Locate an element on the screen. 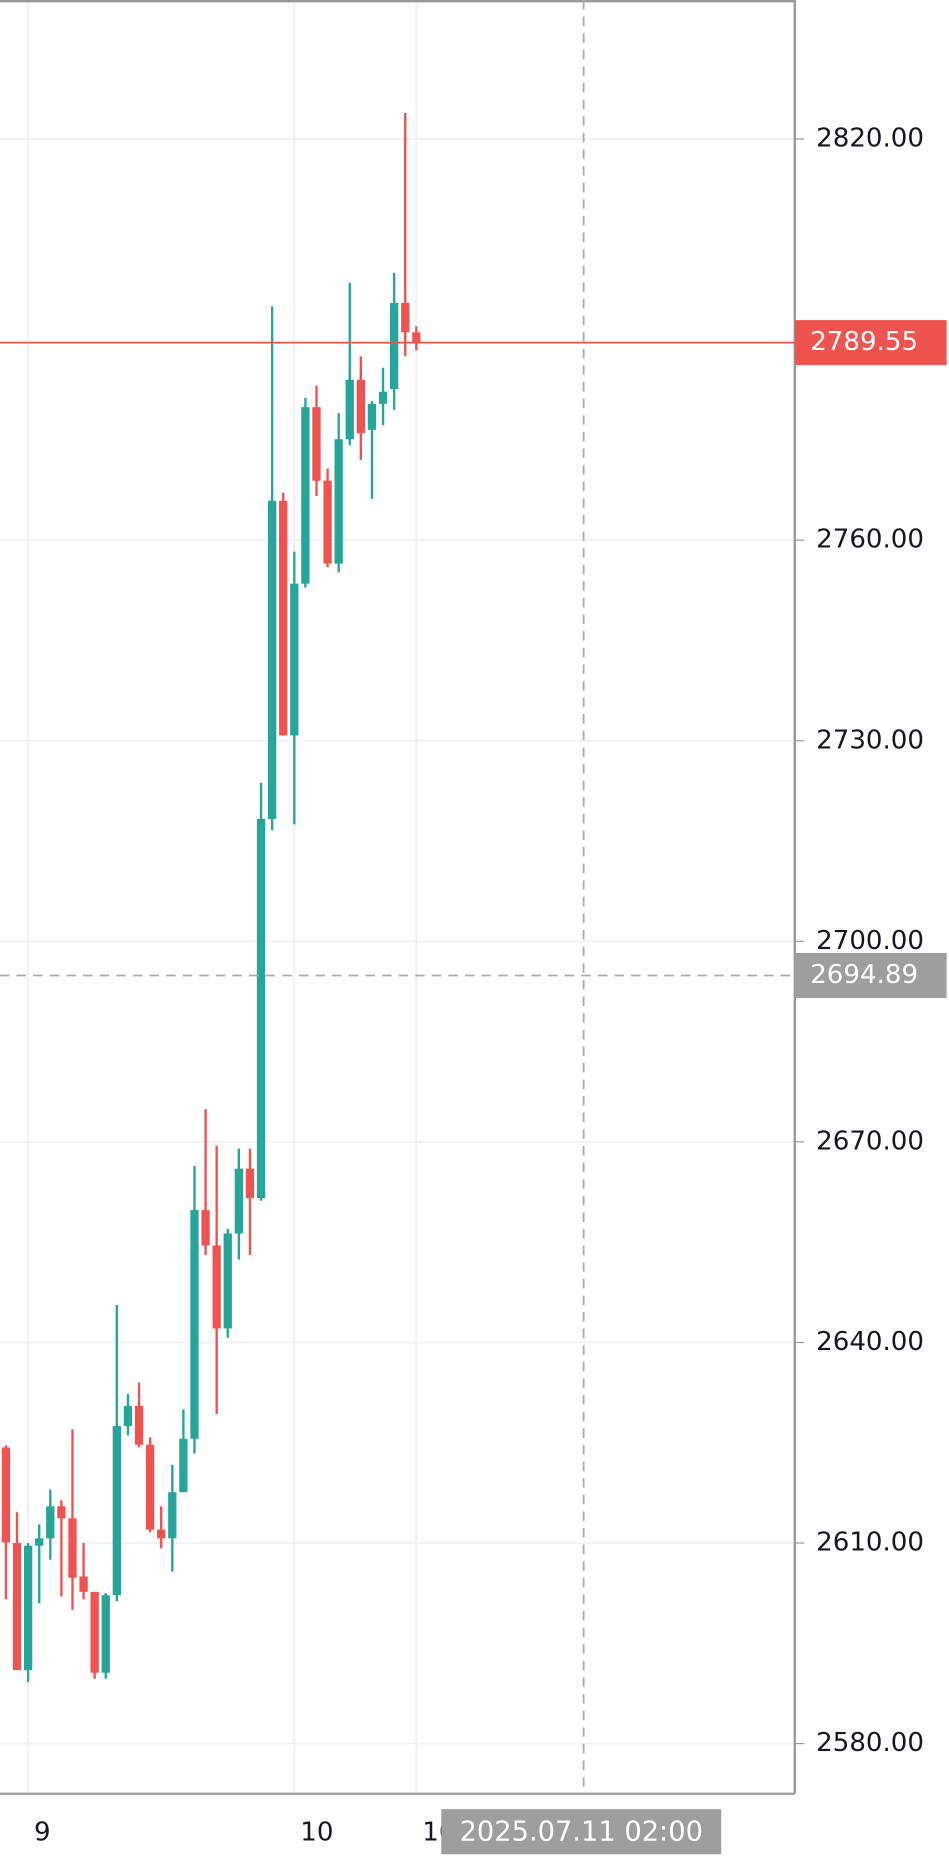 The width and height of the screenshot is (949, 1859). crosshair-price-badge is located at coordinates (870, 975).